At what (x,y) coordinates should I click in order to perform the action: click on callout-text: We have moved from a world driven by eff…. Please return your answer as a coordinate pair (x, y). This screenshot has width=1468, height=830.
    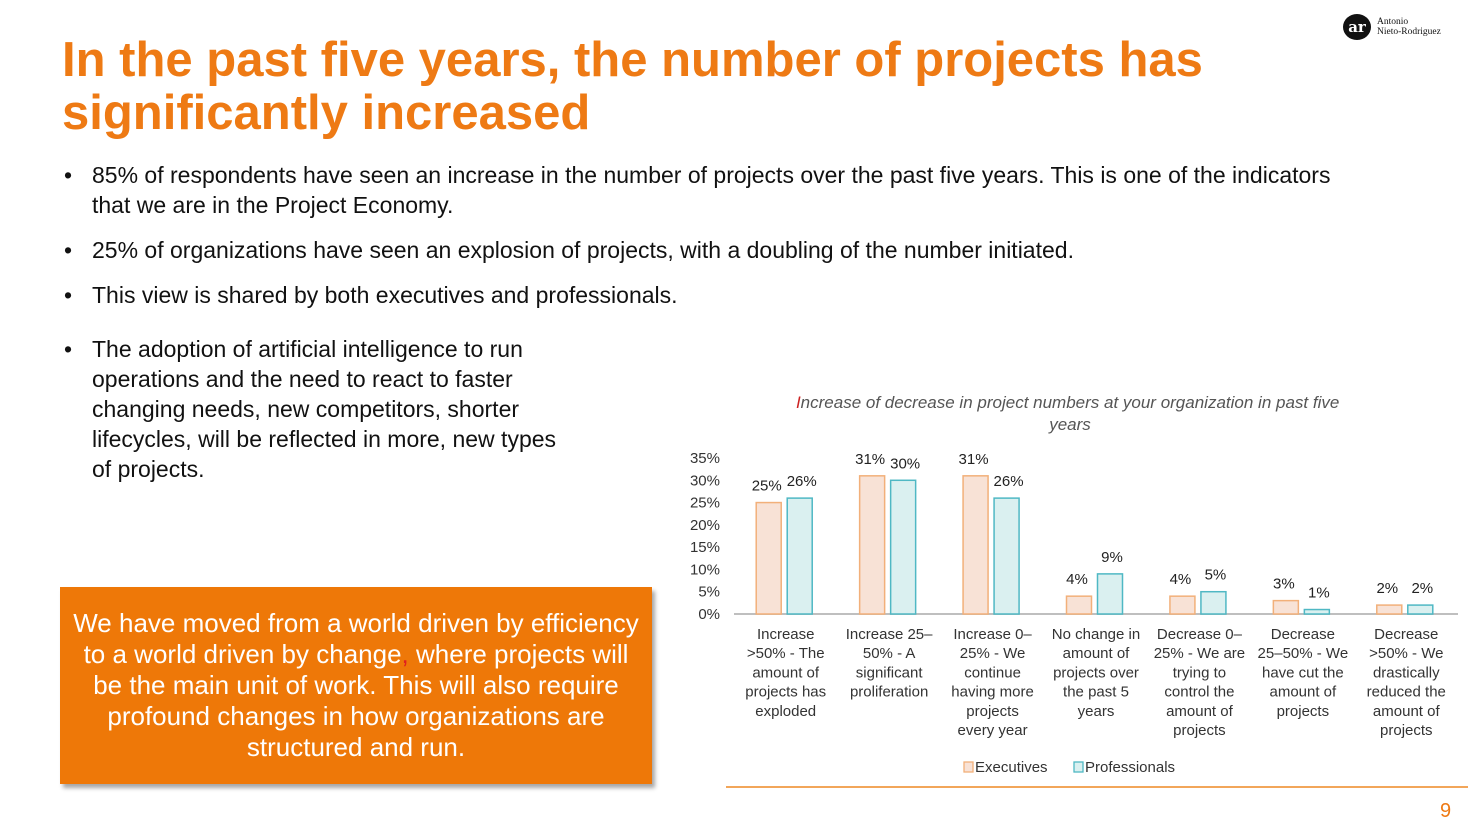
    Looking at the image, I should click on (356, 685).